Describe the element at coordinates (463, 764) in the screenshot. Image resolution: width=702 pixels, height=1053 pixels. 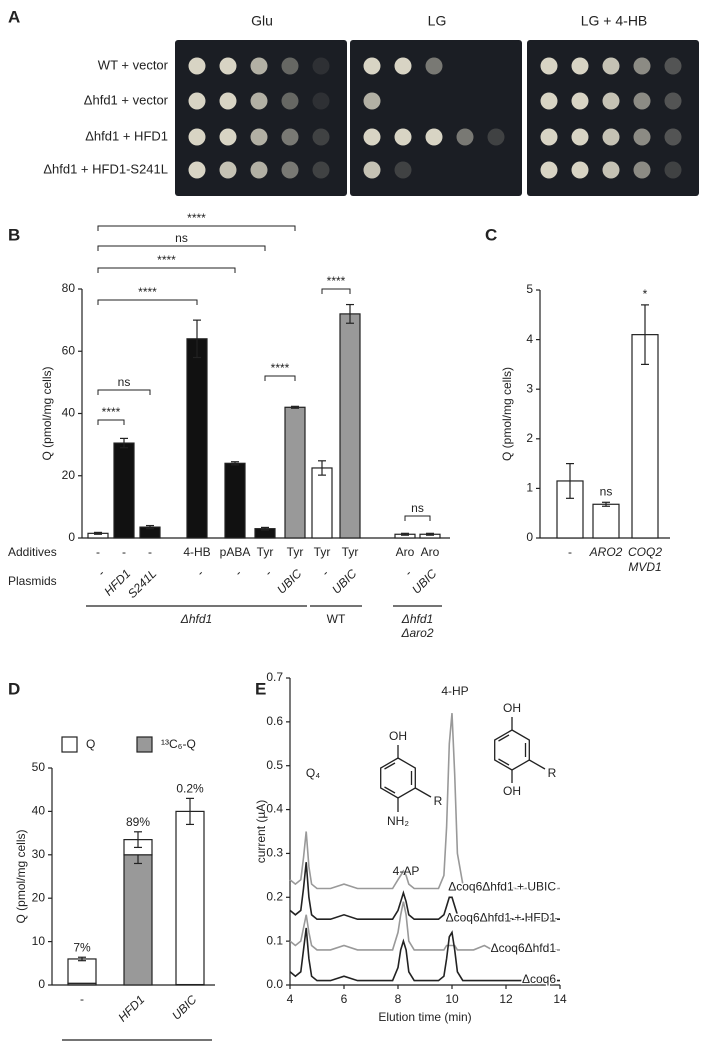
I see `structure-4-ap` at that location.